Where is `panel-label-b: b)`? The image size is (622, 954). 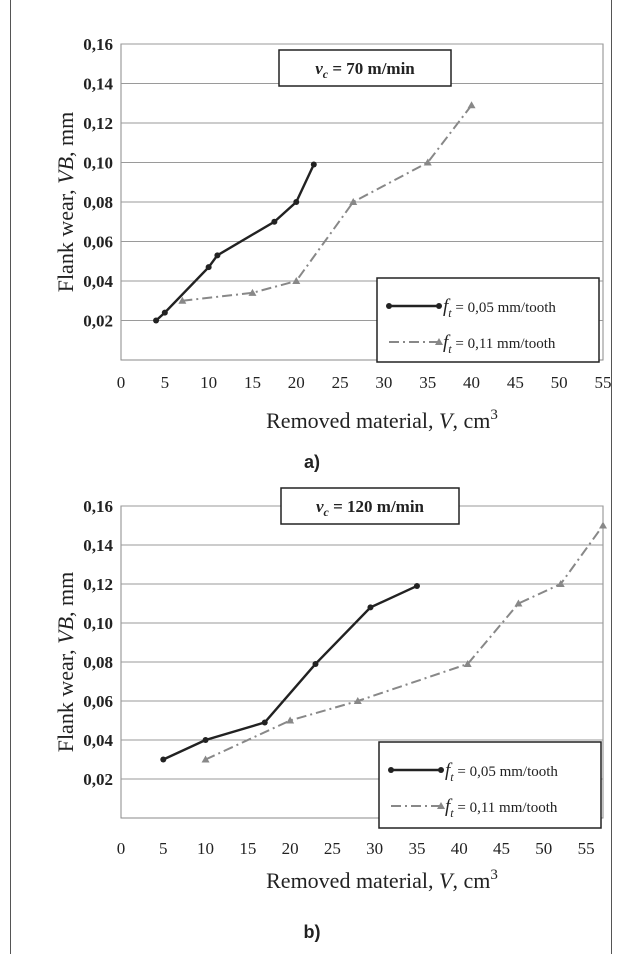 panel-label-b: b) is located at coordinates (312, 932).